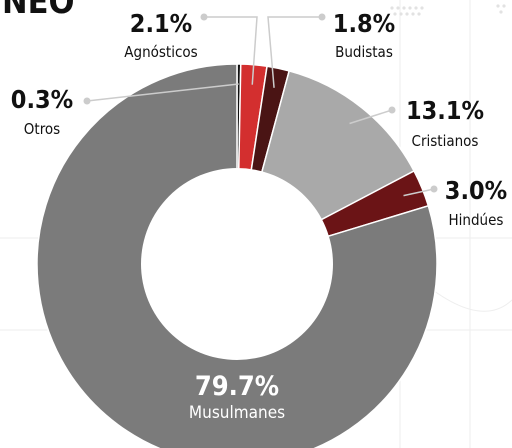 This screenshot has width=512, height=448. What do you see at coordinates (231, 50) in the screenshot?
I see `callout-line-agnosticos` at bounding box center [231, 50].